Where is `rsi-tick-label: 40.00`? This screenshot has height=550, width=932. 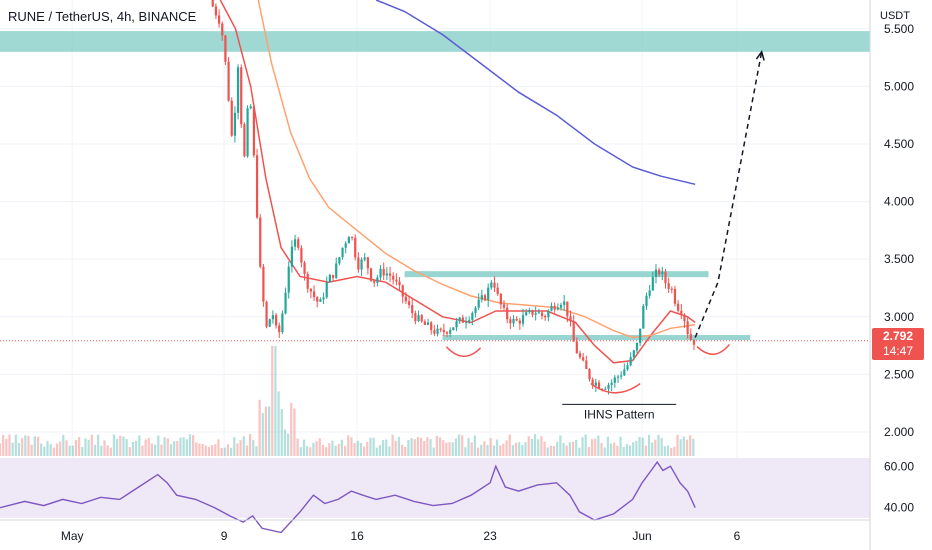
rsi-tick-label: 40.00 is located at coordinates (899, 508).